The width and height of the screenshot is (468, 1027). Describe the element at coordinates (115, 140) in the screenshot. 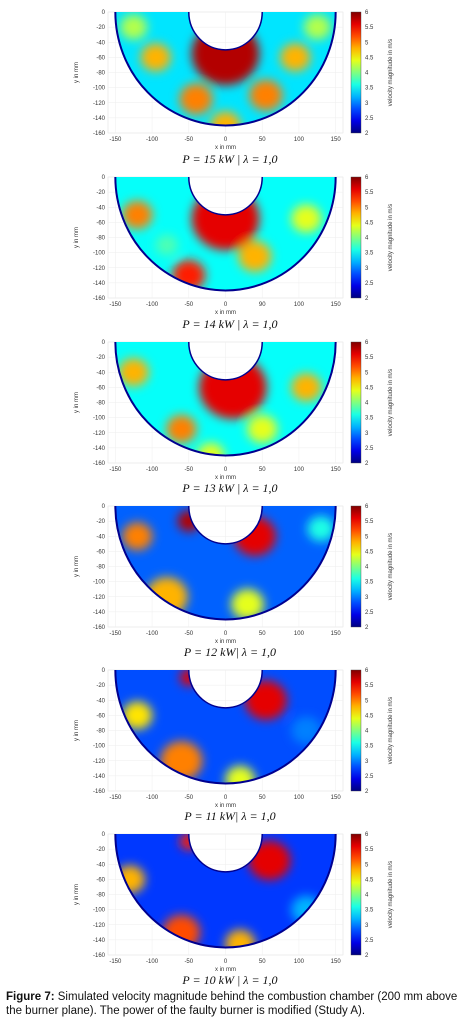

I see `x-tick-label: -150` at that location.